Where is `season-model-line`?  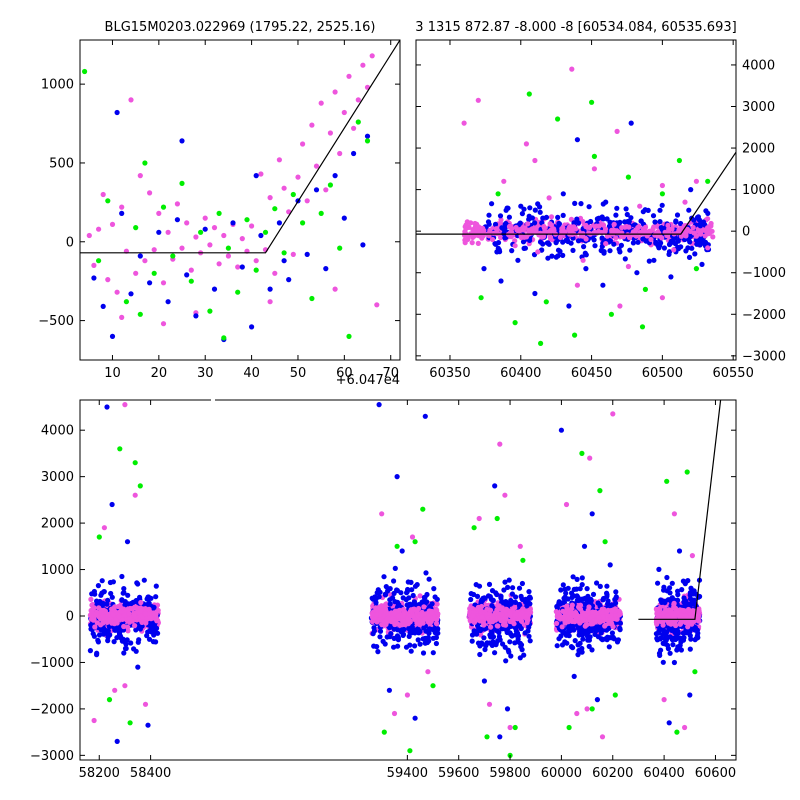 season-model-line is located at coordinates (576, 193).